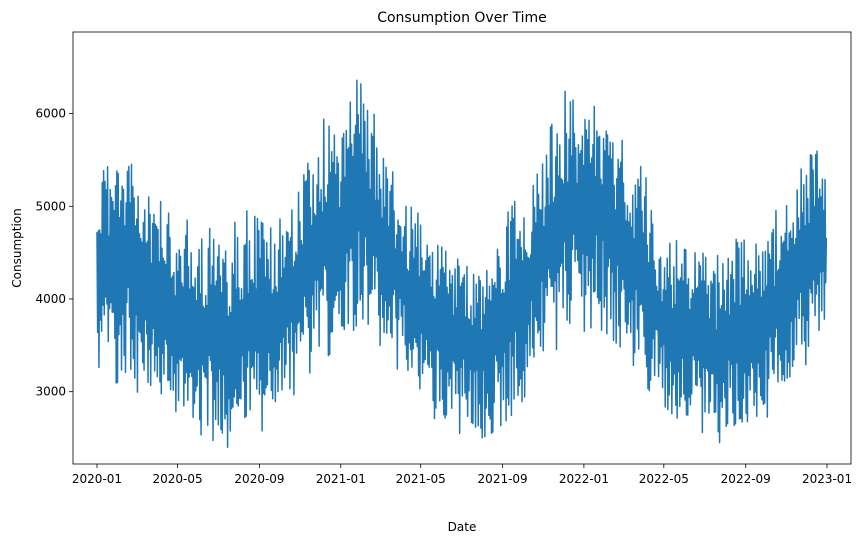  Describe the element at coordinates (341, 479) in the screenshot. I see `x-tick-label: 2021-01` at that location.